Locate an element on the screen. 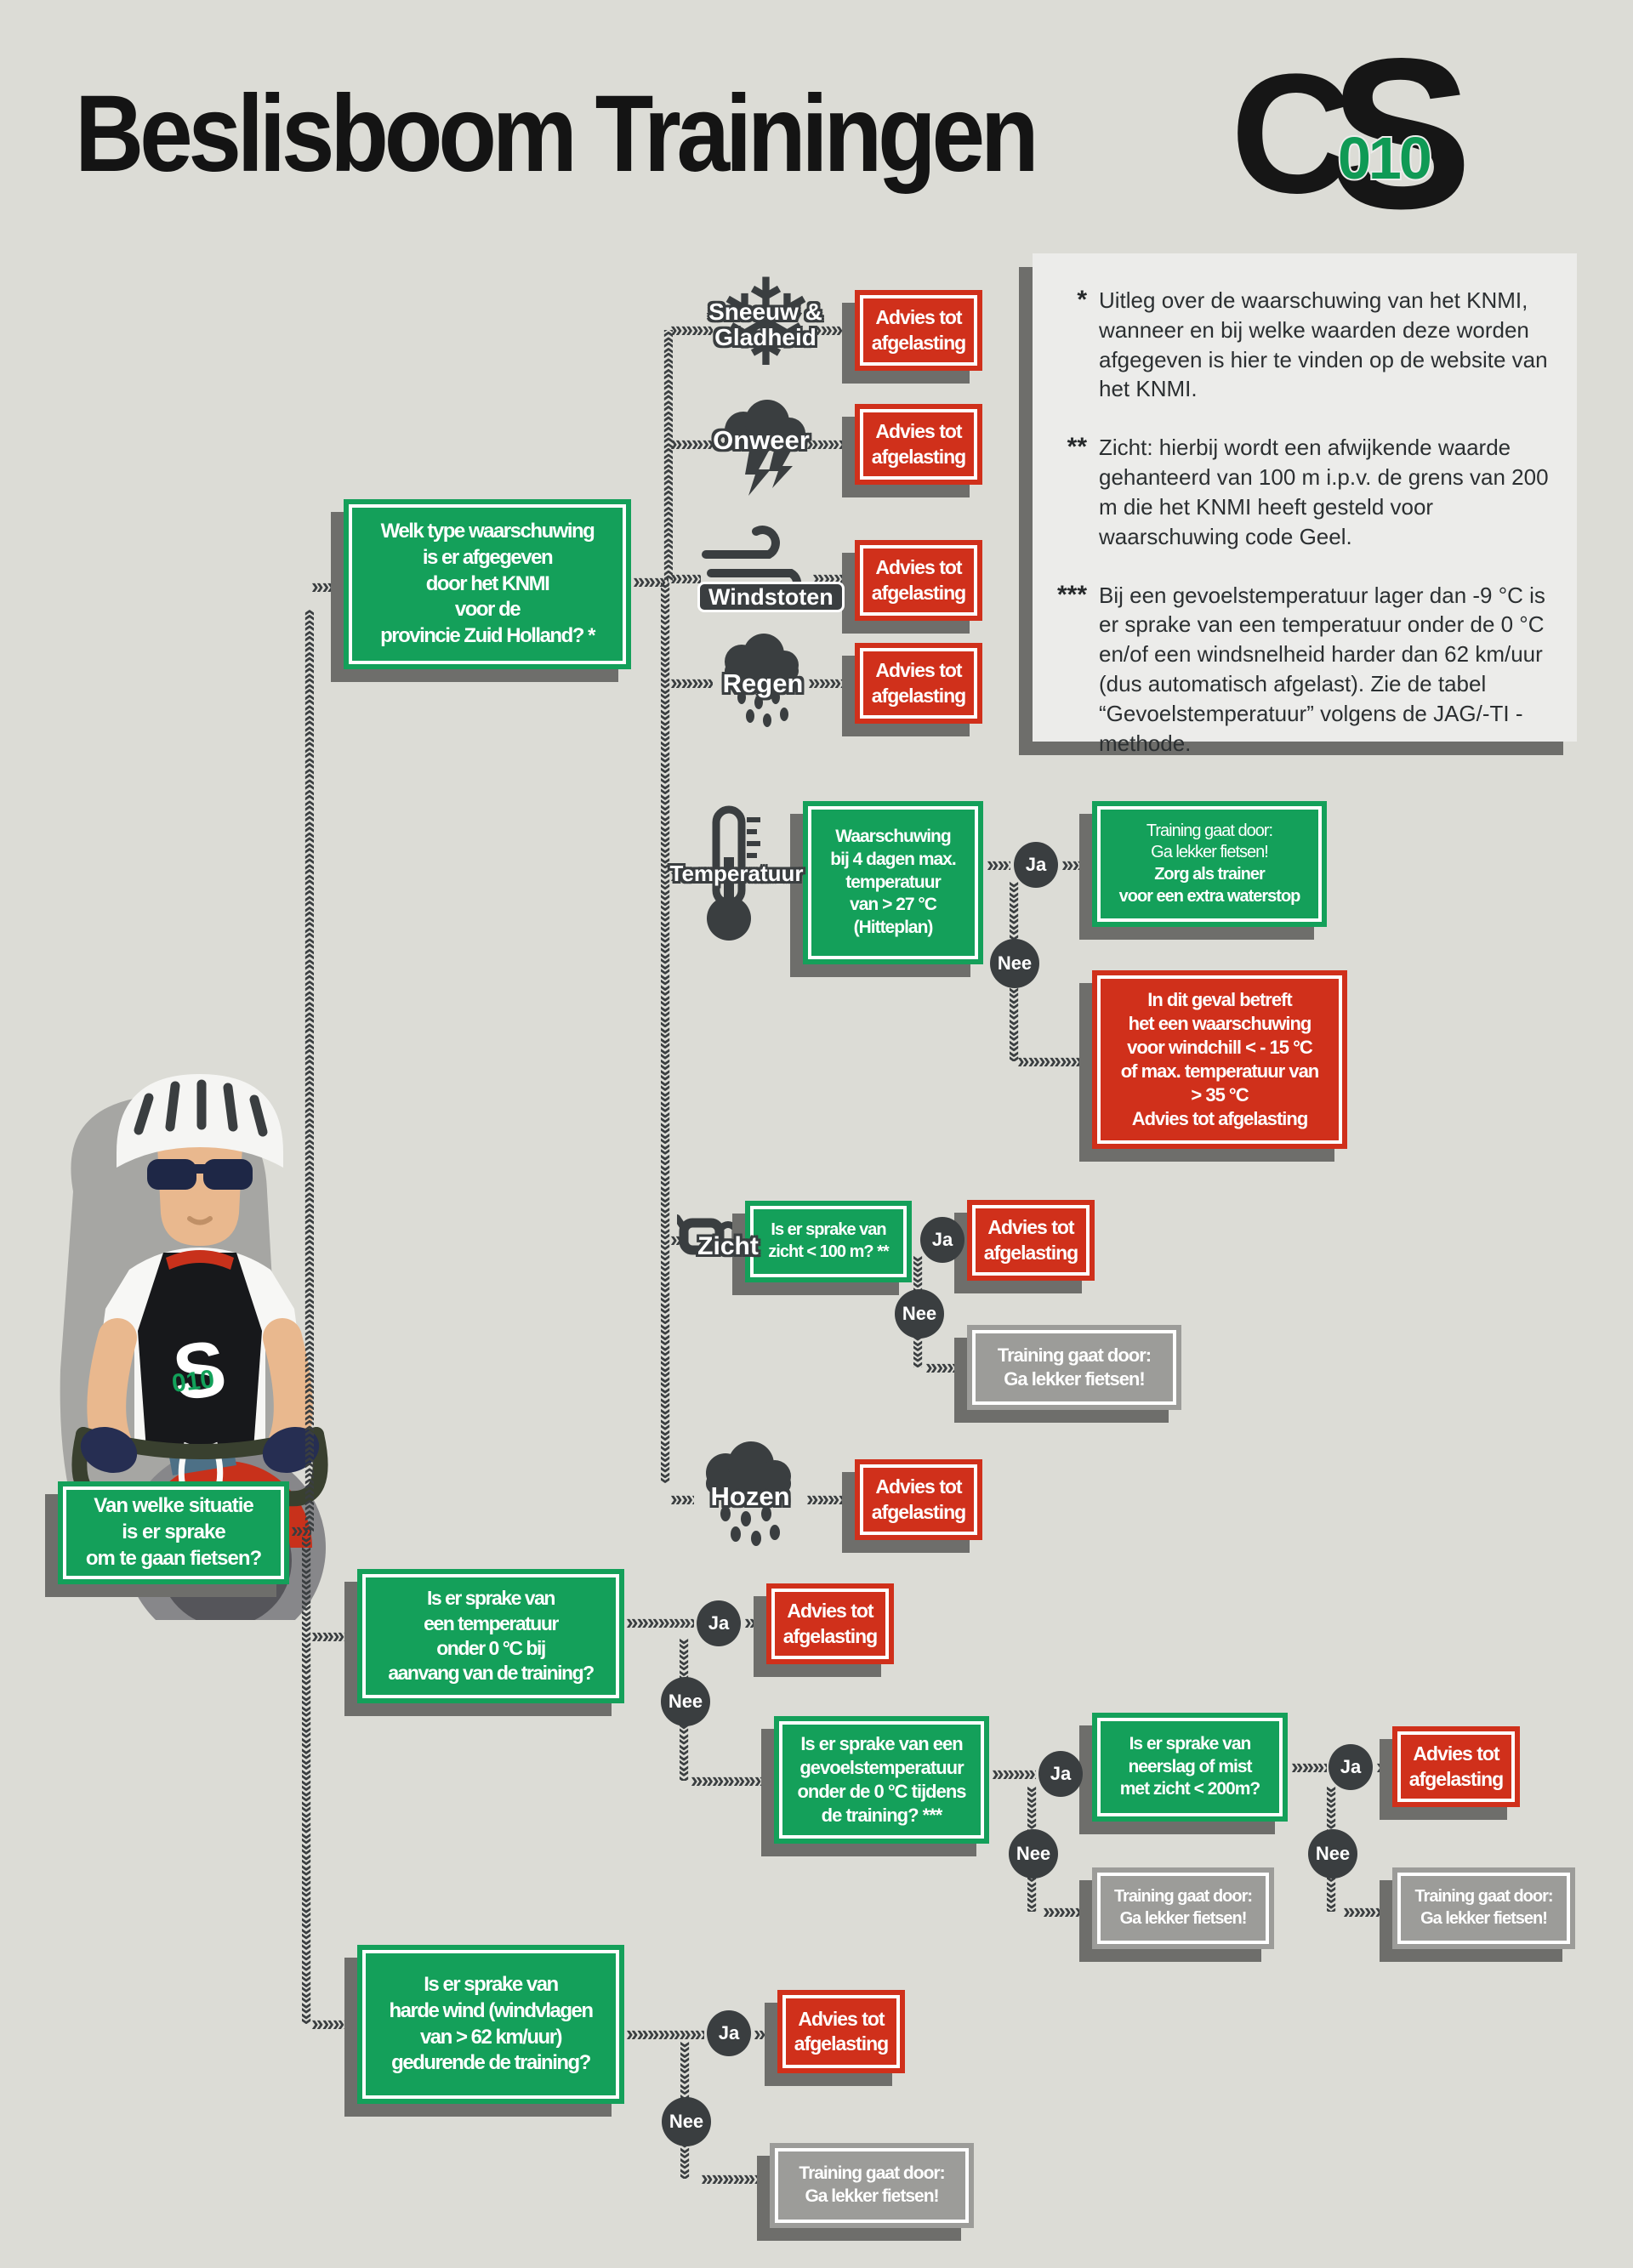 The height and width of the screenshot is (2268, 1633). snowflake-icon: ❄ is located at coordinates (765, 323).